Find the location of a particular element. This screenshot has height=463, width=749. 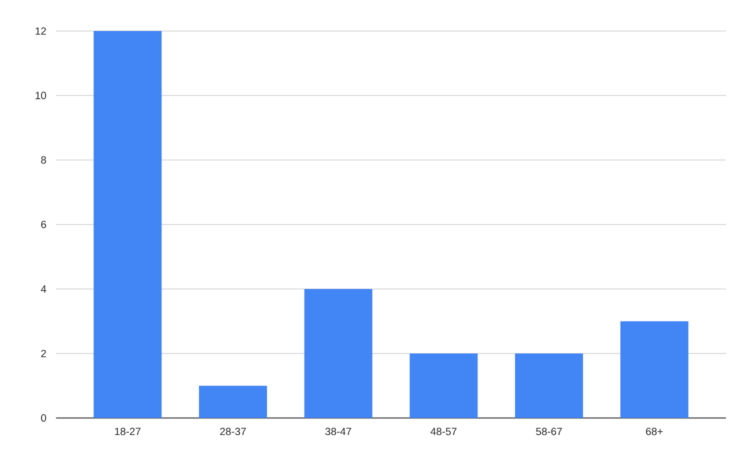

x-tick-label: 28-37 is located at coordinates (233, 432).